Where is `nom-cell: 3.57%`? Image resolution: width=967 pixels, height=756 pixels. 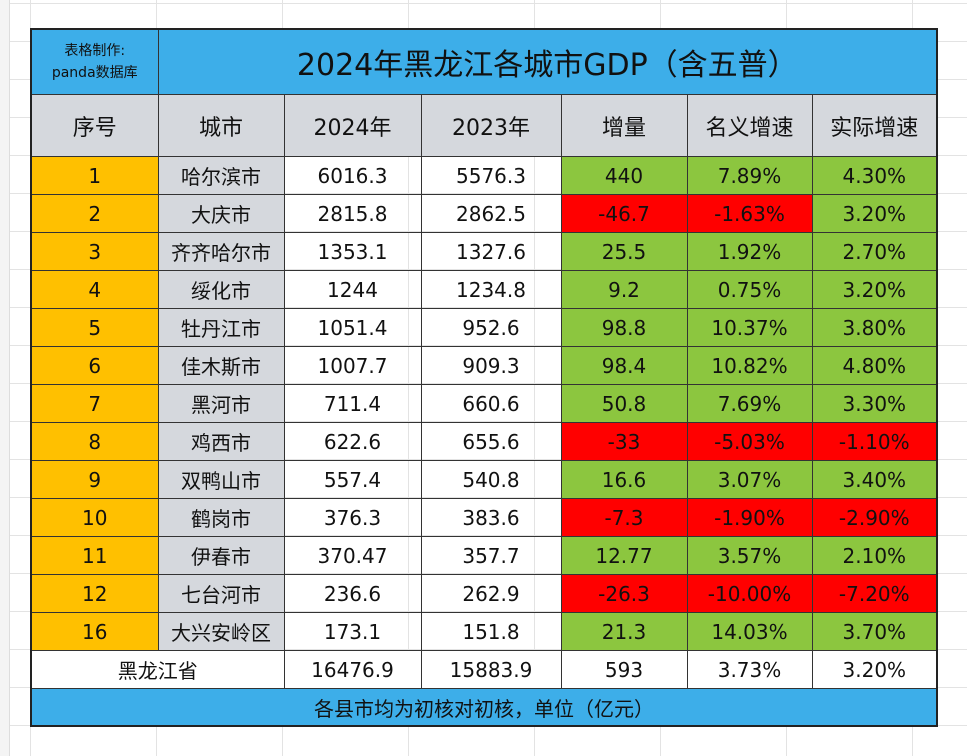
nom-cell: 3.57% is located at coordinates (749, 555).